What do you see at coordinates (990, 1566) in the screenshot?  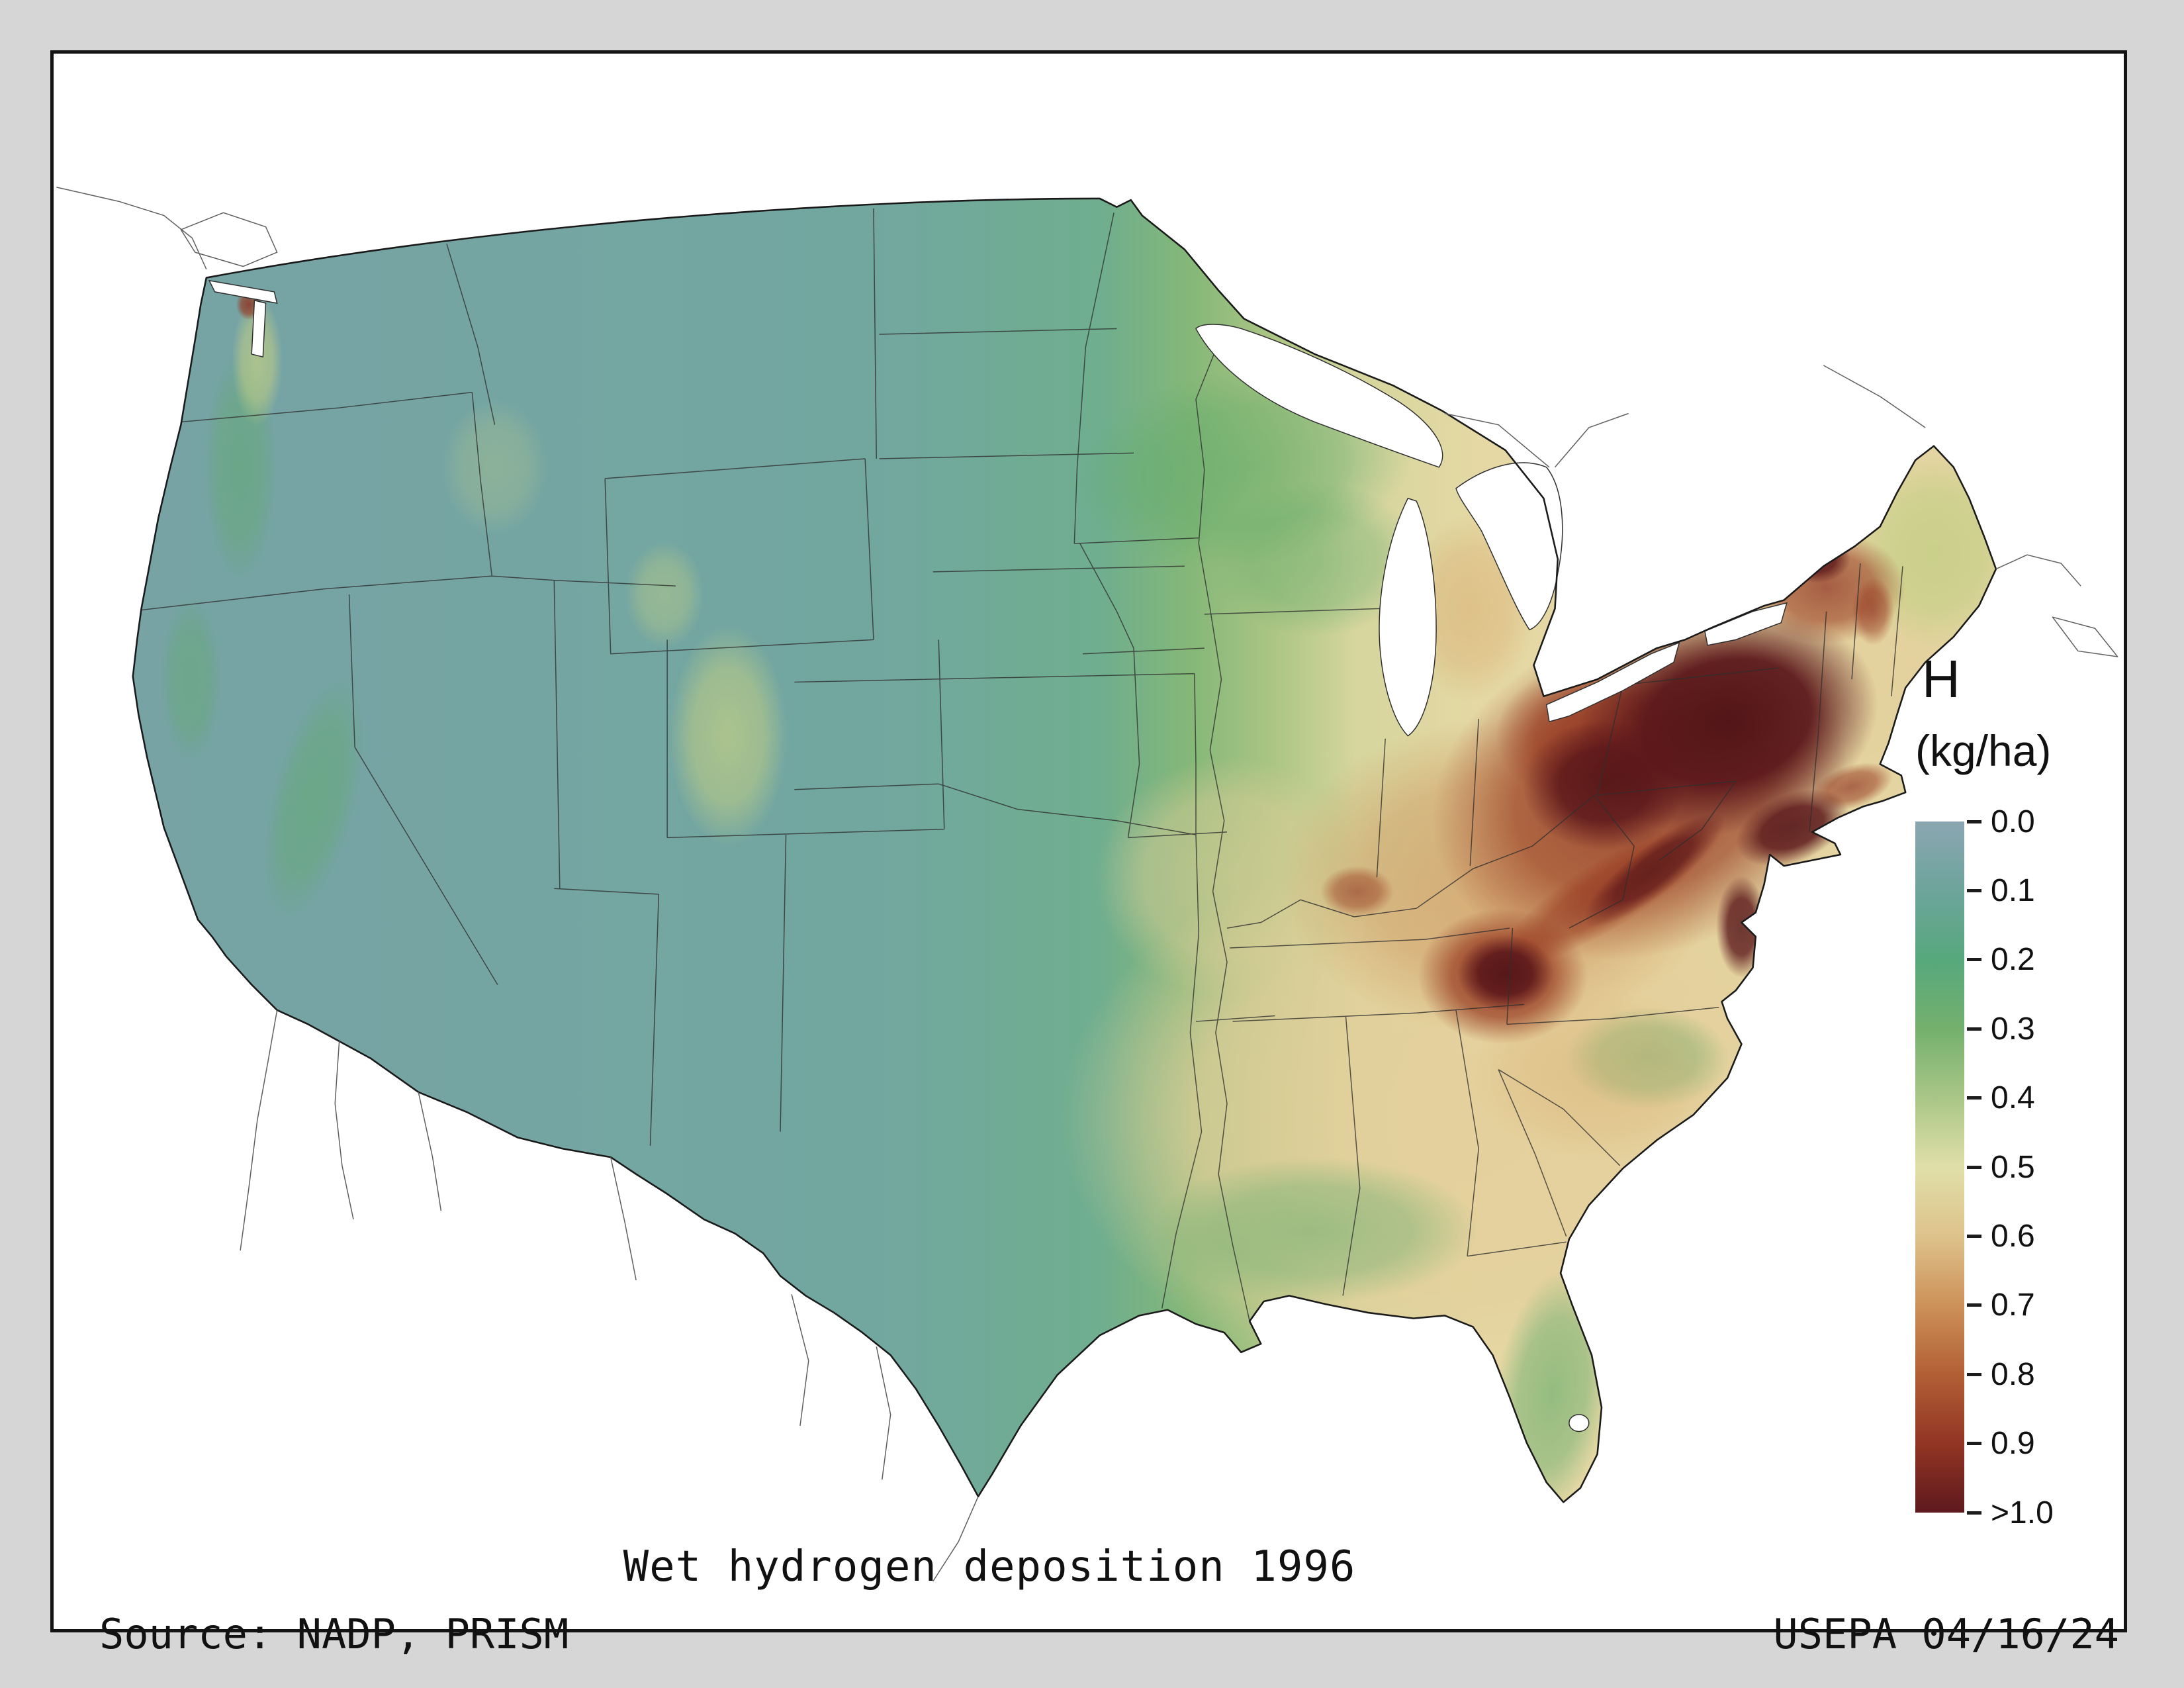 I see `map-title: Wet hydrogen deposition 1996` at bounding box center [990, 1566].